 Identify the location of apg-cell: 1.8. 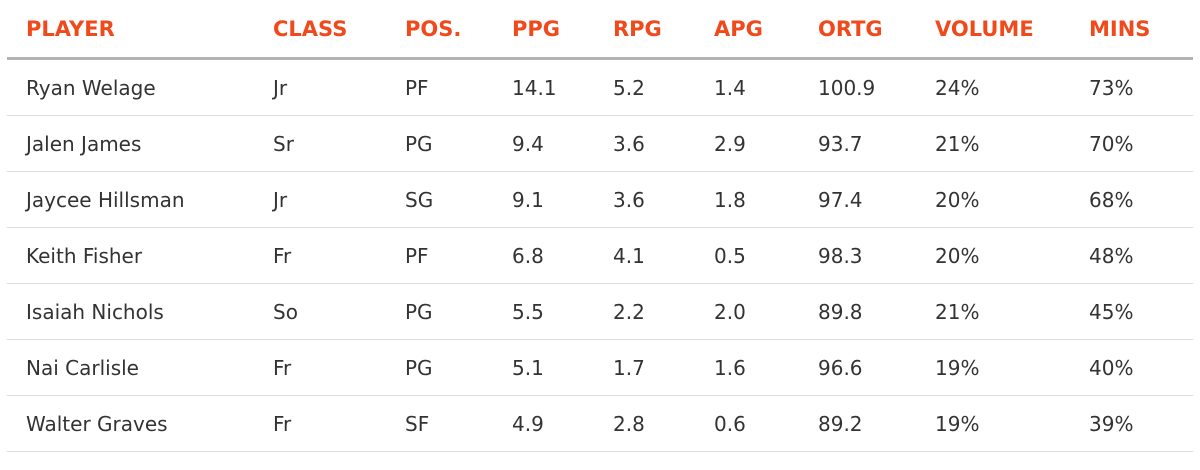
(766, 199).